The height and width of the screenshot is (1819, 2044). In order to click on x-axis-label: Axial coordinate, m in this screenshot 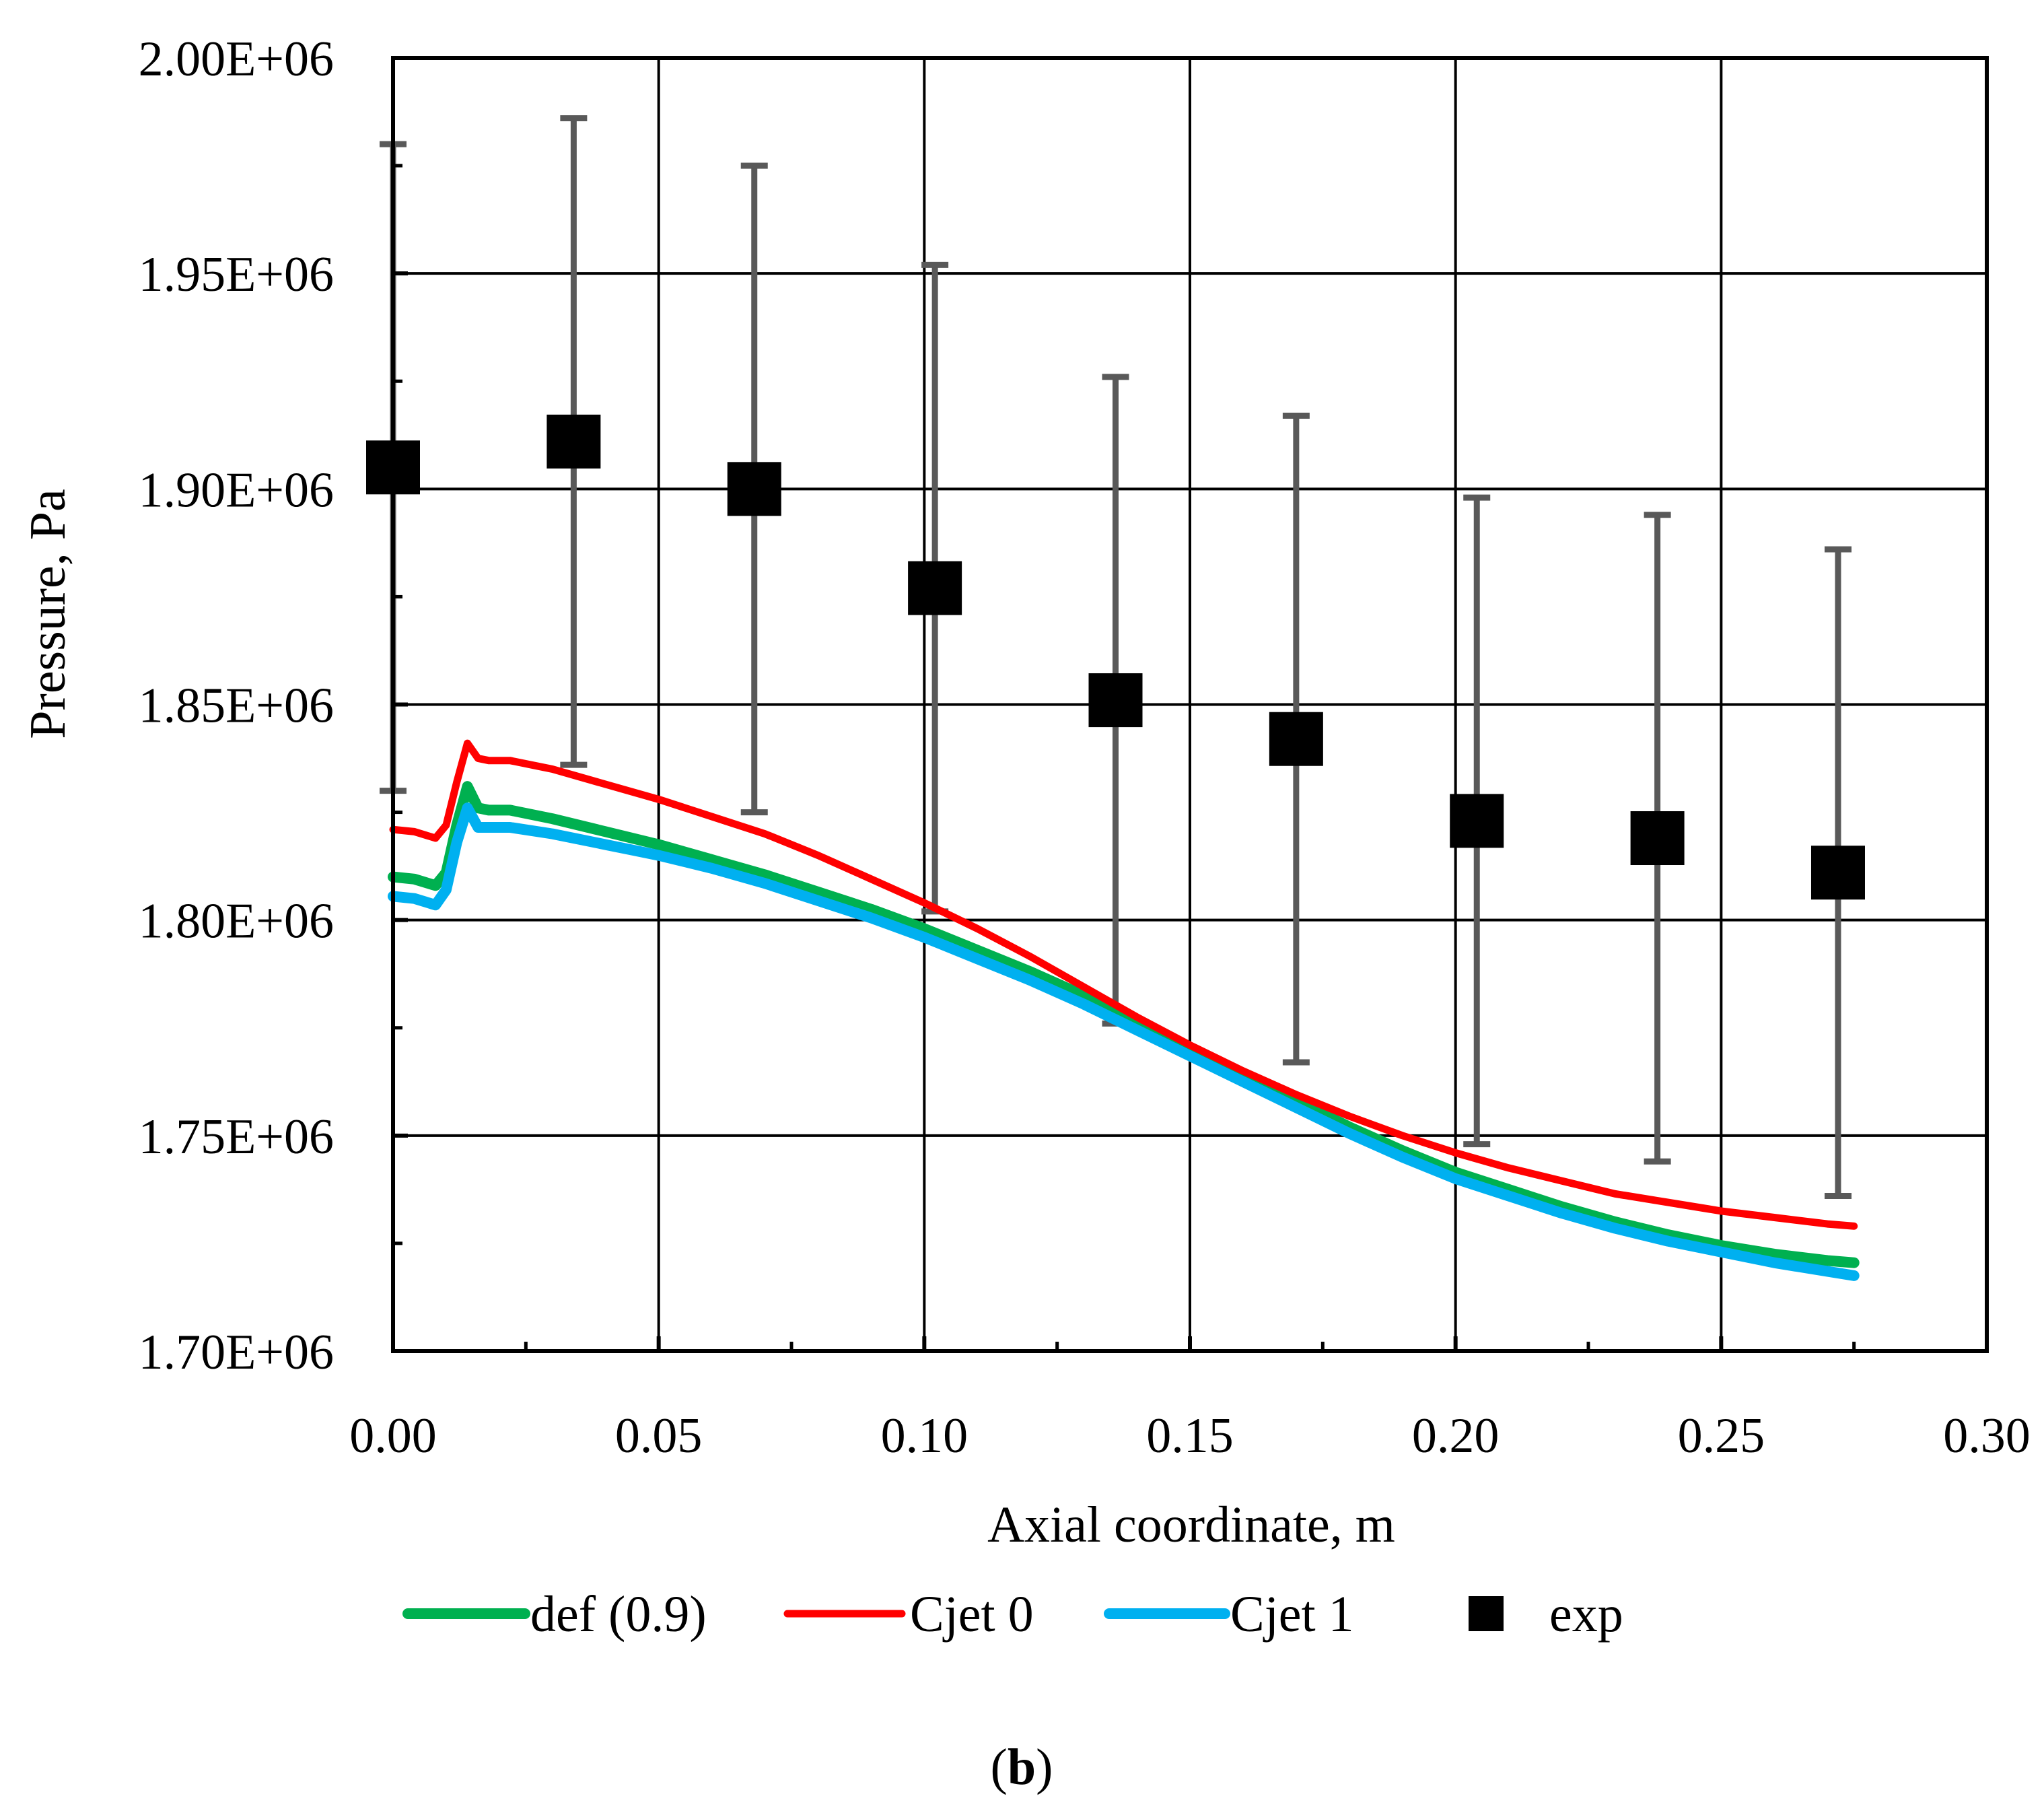, I will do `click(1191, 1525)`.